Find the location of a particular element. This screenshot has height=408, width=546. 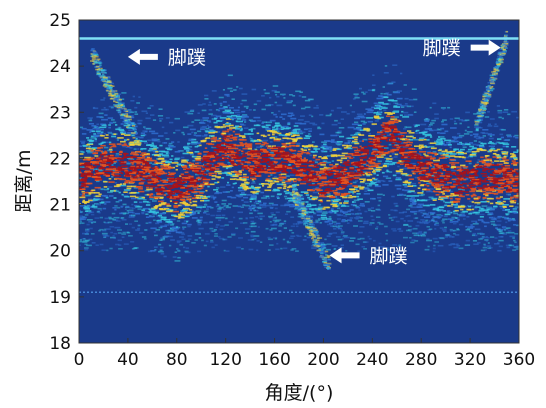

x-tick-label: 80 is located at coordinates (177, 360).